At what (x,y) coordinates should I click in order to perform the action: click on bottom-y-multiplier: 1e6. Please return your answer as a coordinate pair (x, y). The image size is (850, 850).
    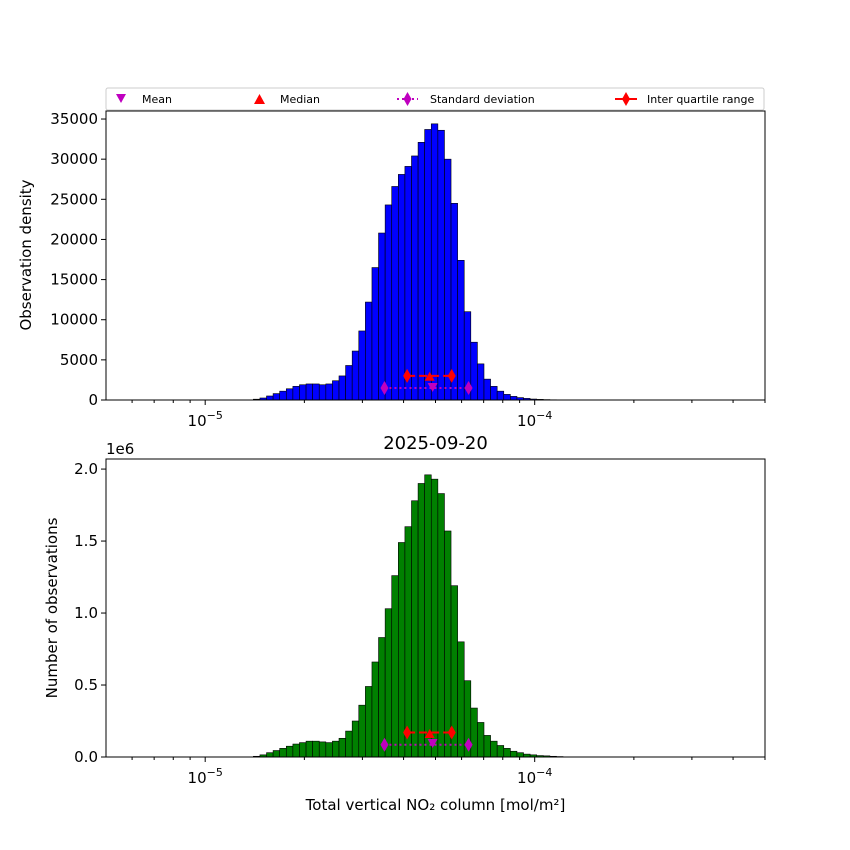
    Looking at the image, I should click on (120, 449).